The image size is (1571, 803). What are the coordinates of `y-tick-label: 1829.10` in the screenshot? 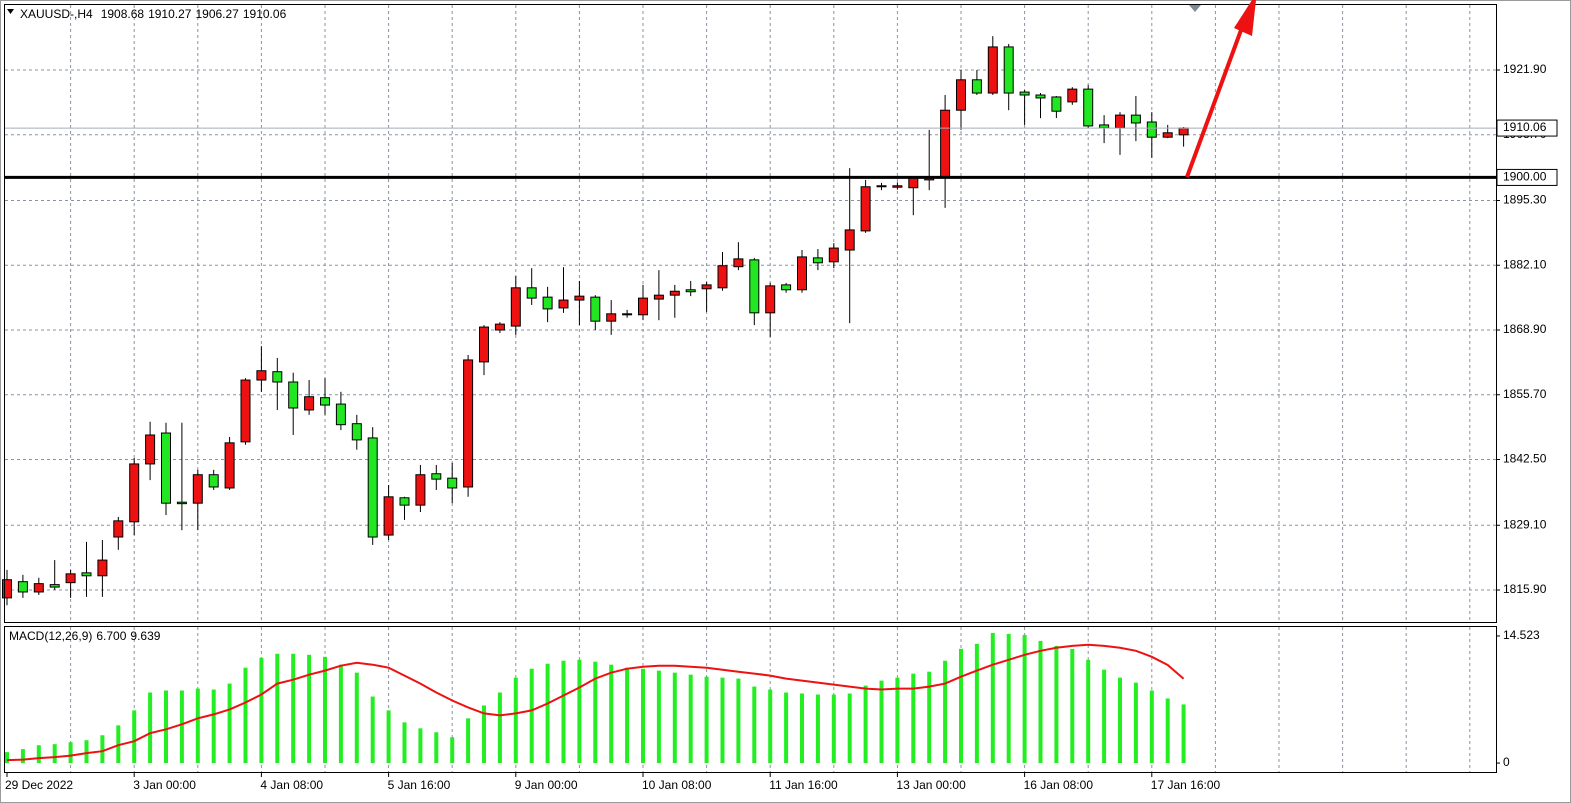 It's located at (1525, 524).